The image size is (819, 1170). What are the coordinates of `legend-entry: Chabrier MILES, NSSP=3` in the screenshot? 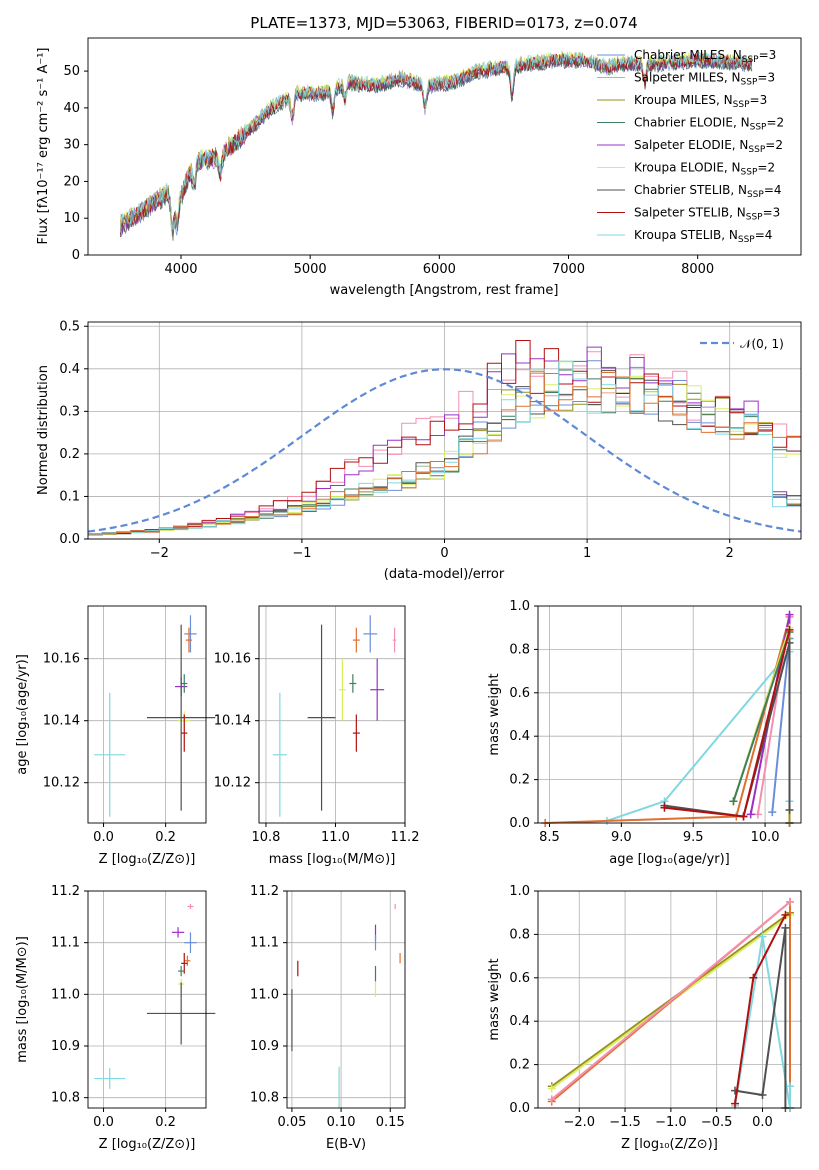 It's located at (705, 56).